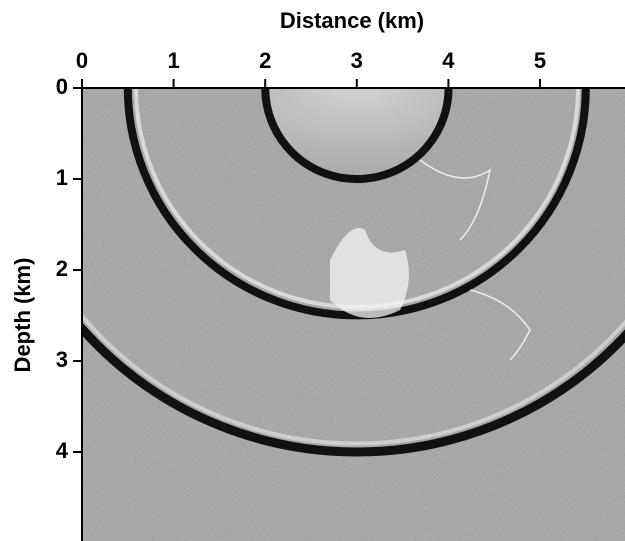 Image resolution: width=625 pixels, height=541 pixels. I want to click on x-tick-label: 4, so click(448, 60).